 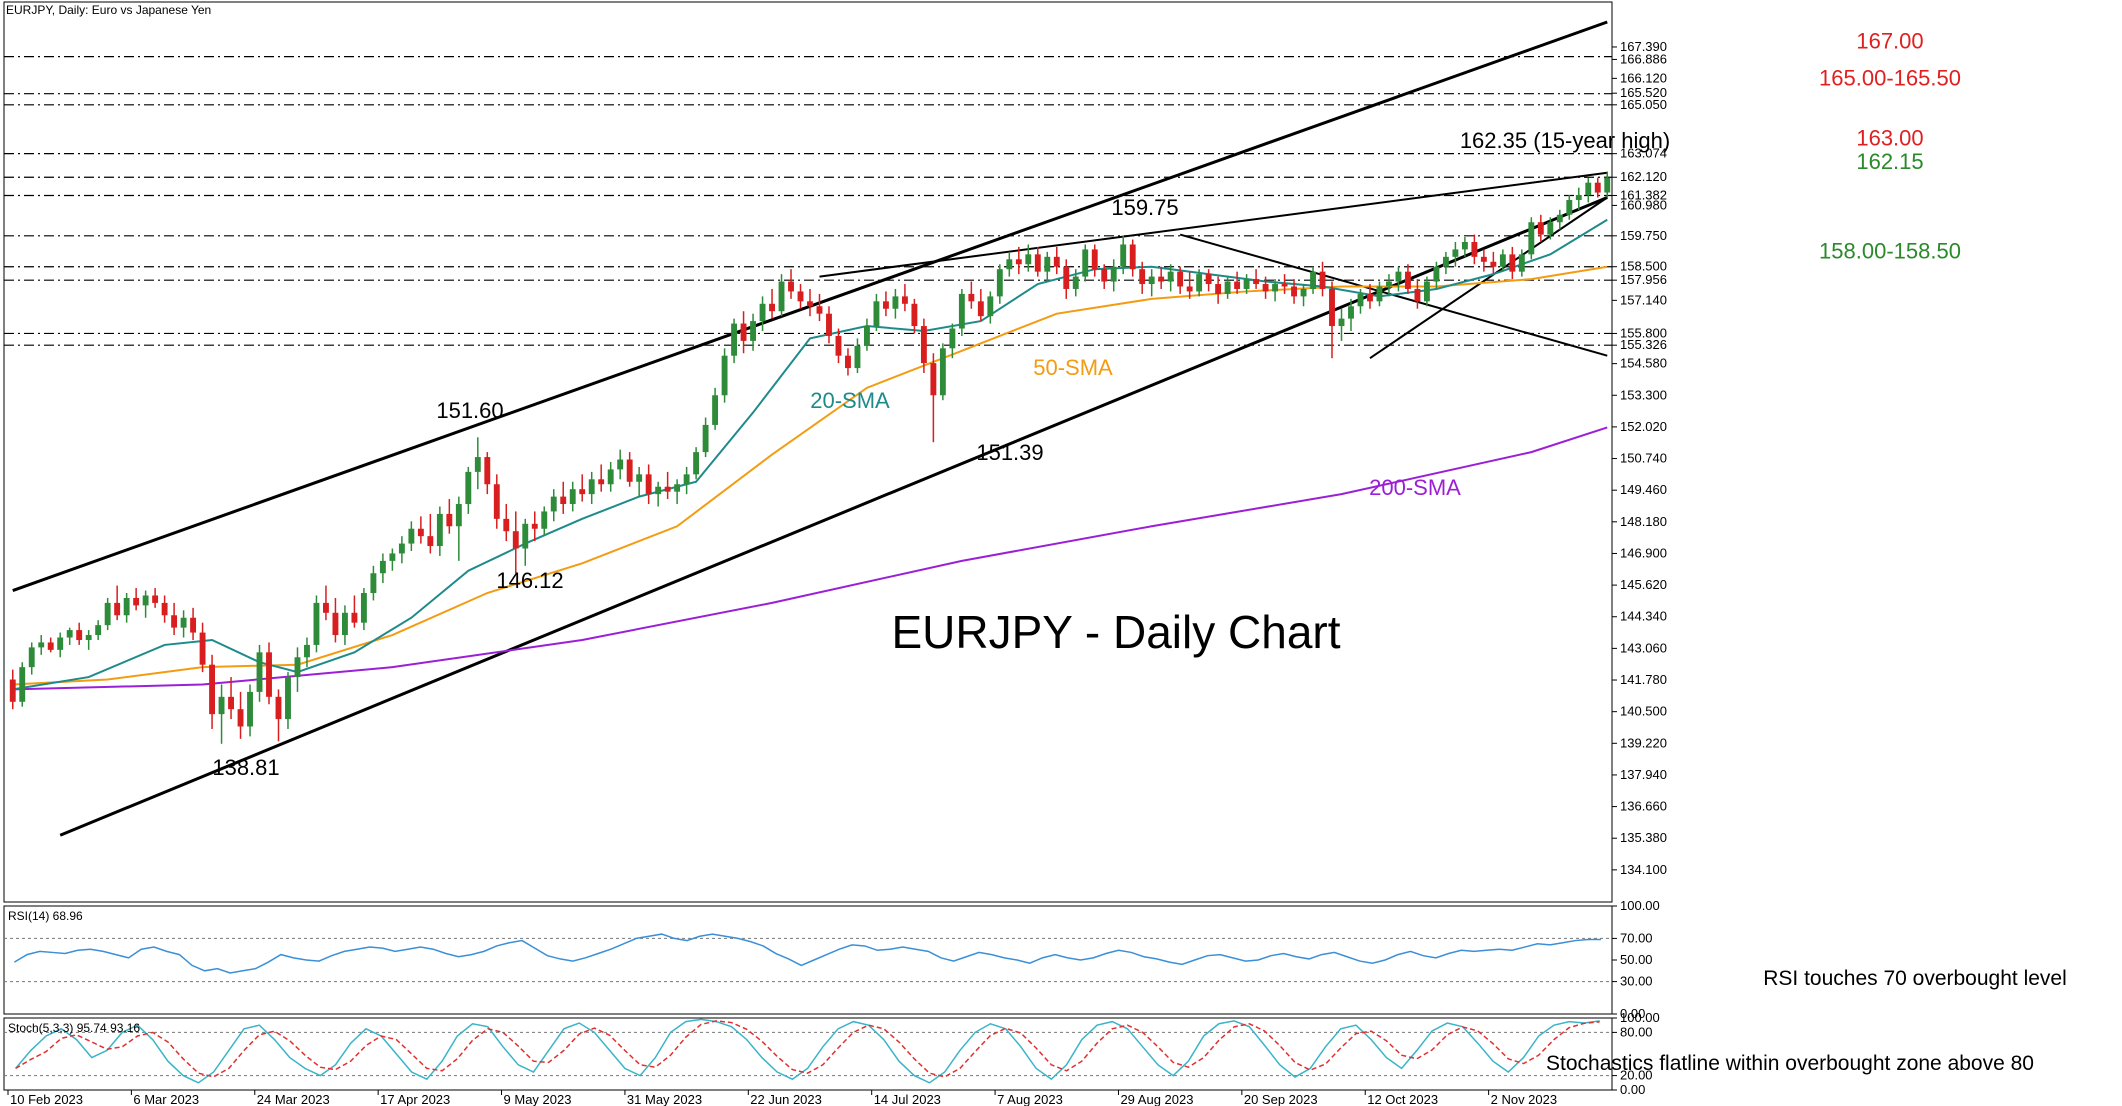 I want to click on price-tick-label: 166.120, so click(x=1643, y=77).